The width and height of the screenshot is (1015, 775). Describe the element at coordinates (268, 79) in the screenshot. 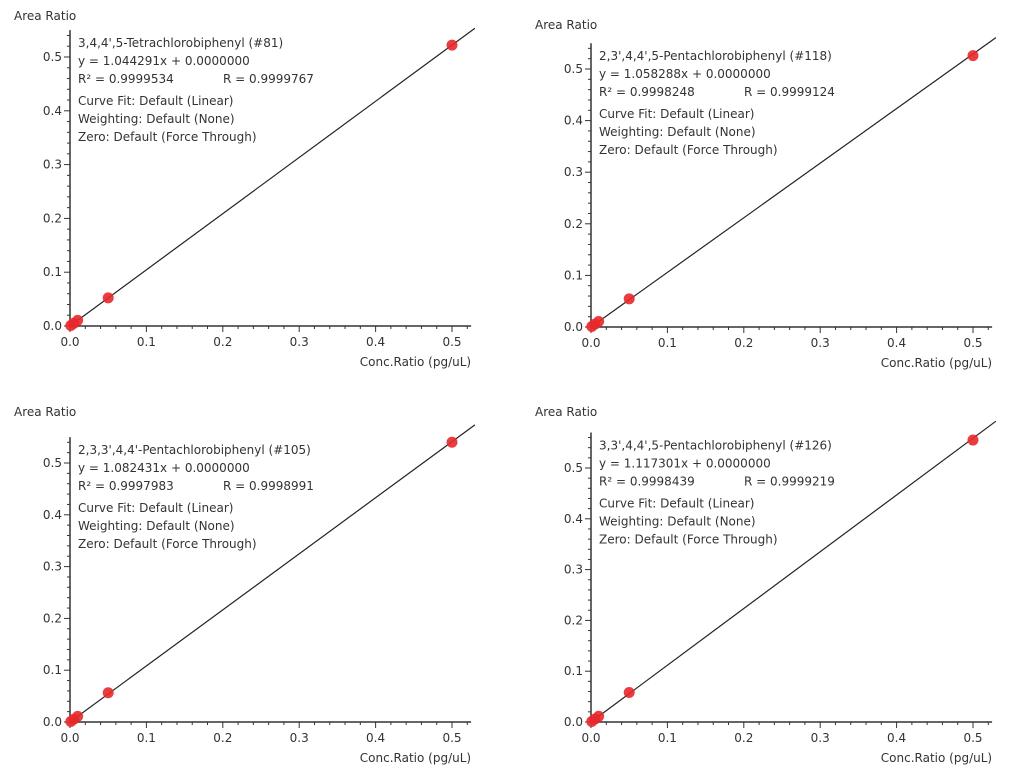

I see `r-value: R = 0.9999767` at that location.